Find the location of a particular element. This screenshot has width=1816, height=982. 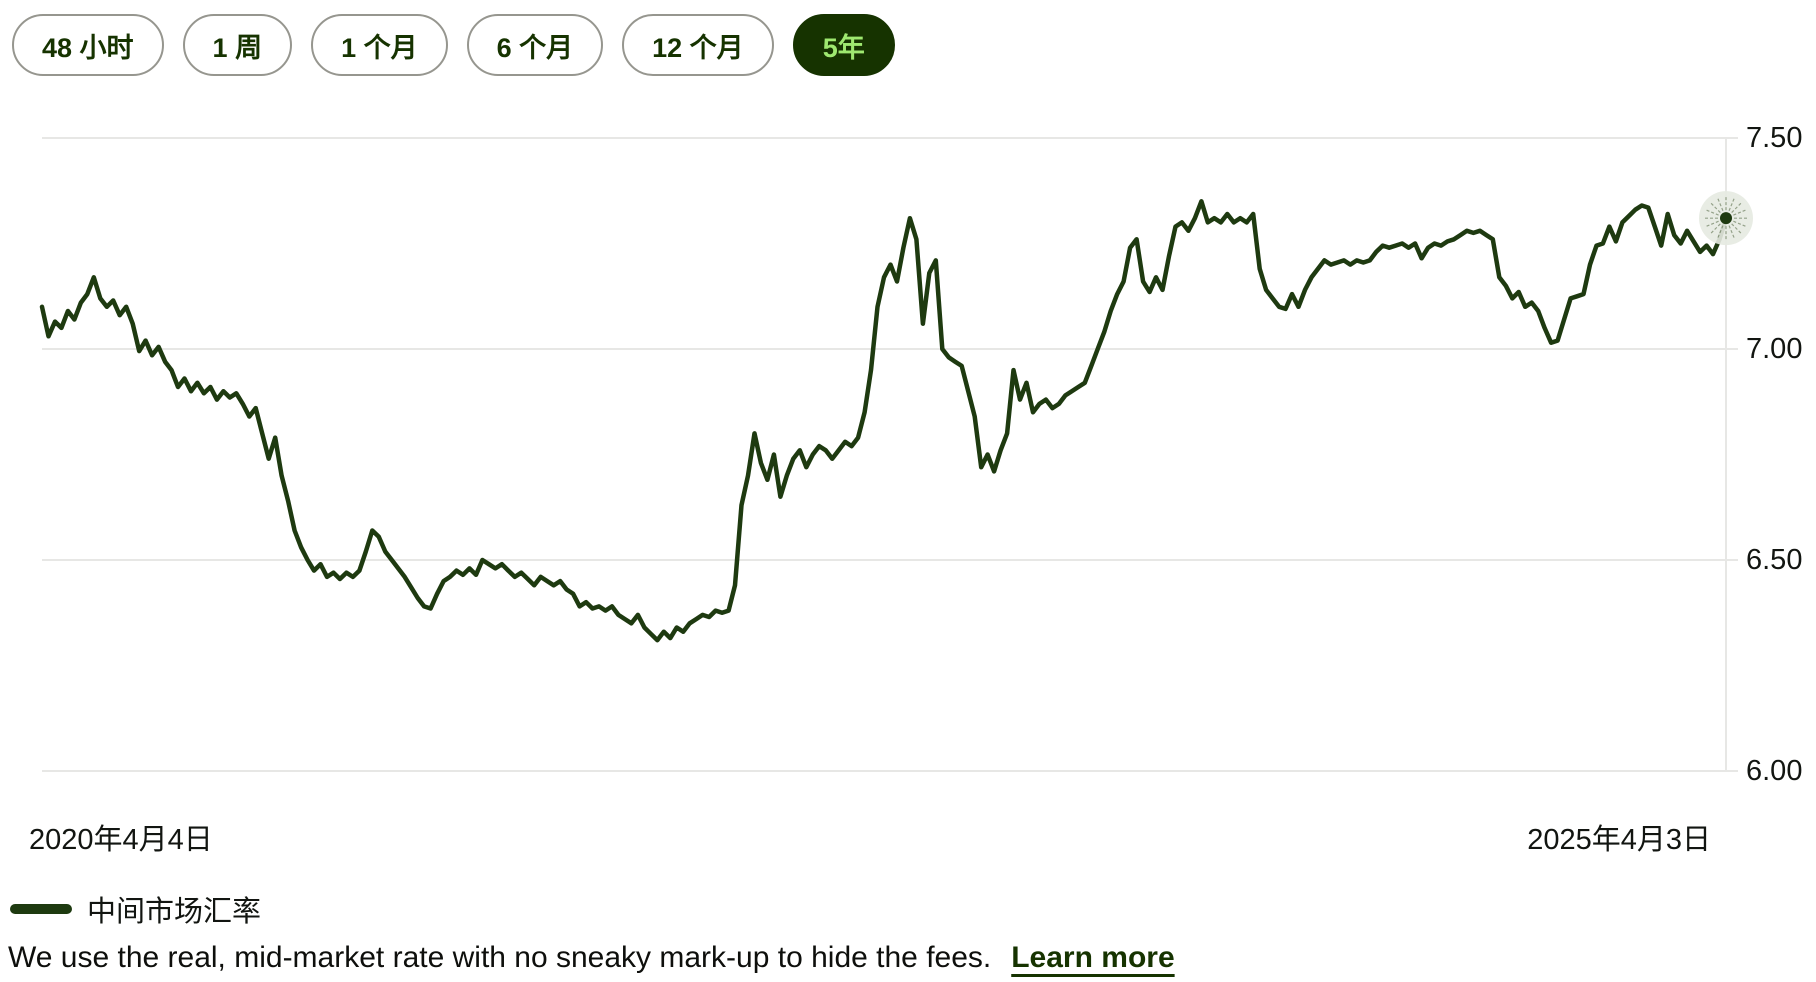

x-axis-end-date: 2025年4月3日 is located at coordinates (1619, 840).